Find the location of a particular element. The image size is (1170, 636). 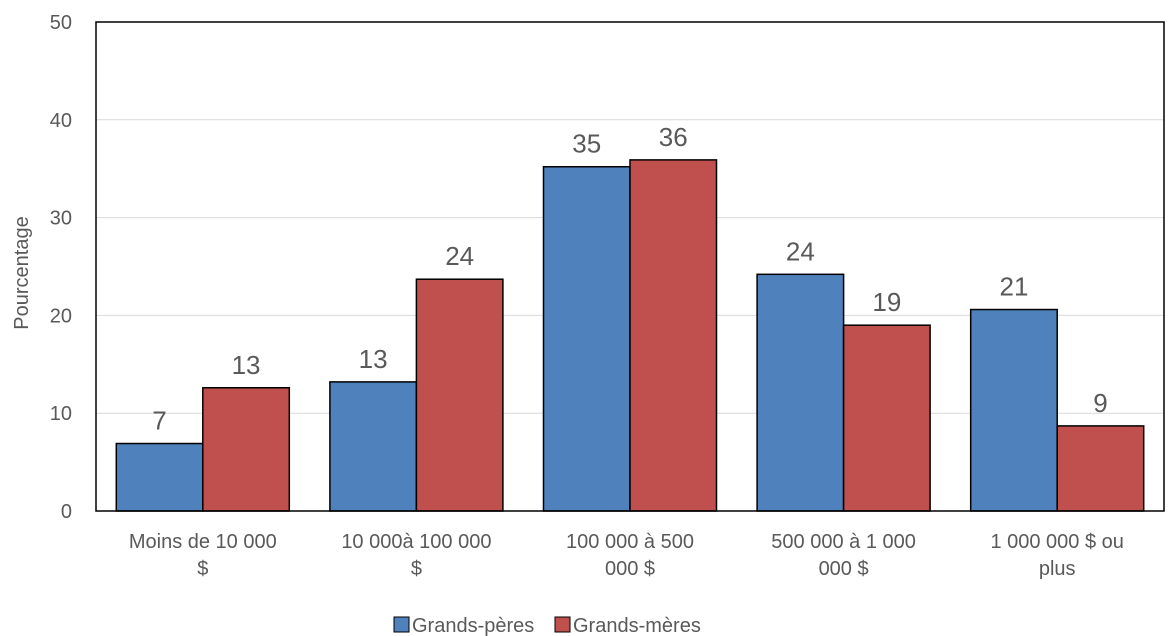

y-tick-label: 30 is located at coordinates (61, 219).